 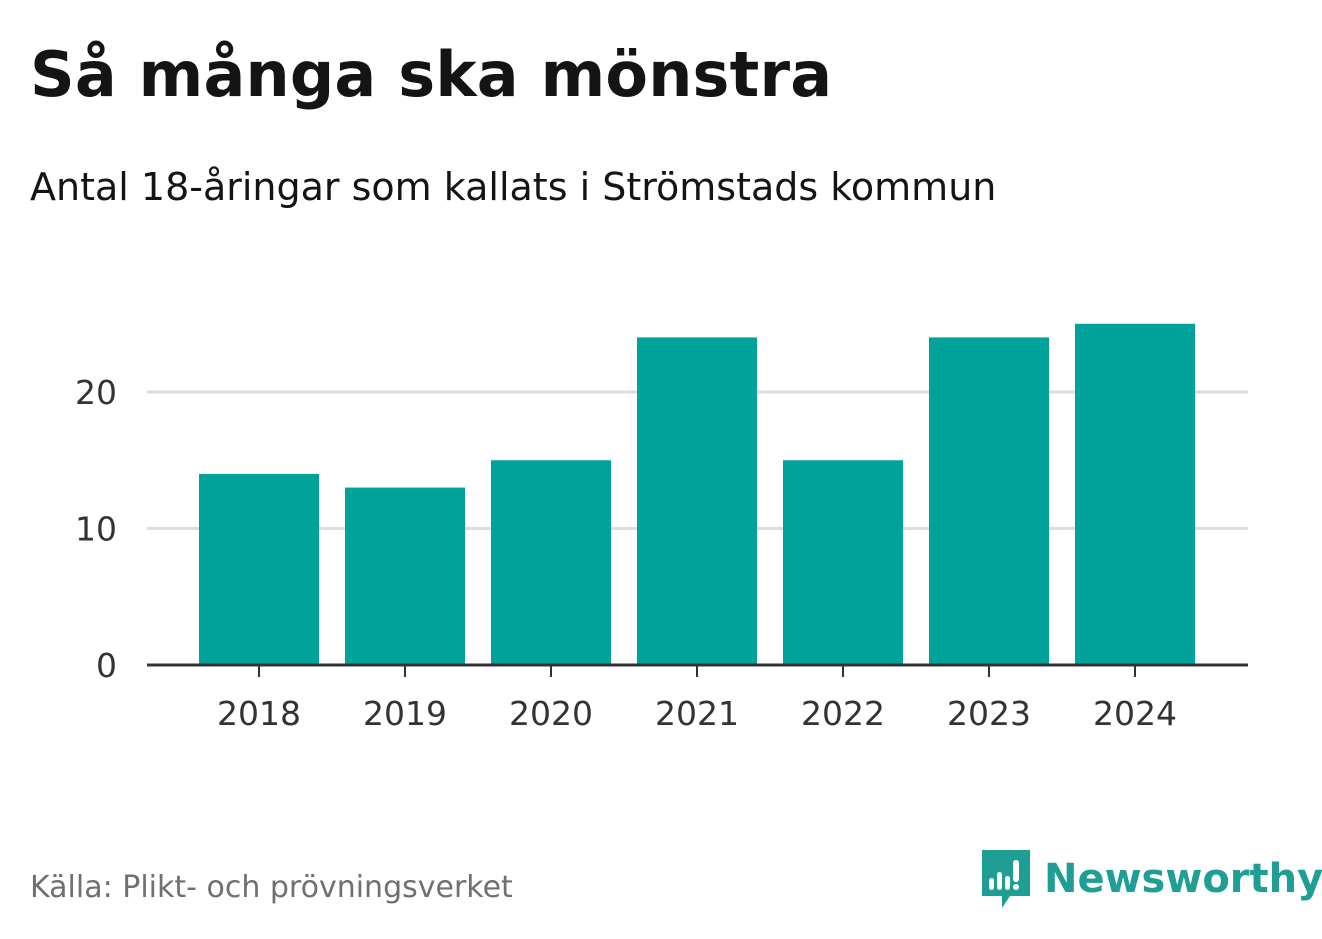 I want to click on brand-name: Newsworthy, so click(x=1183, y=879).